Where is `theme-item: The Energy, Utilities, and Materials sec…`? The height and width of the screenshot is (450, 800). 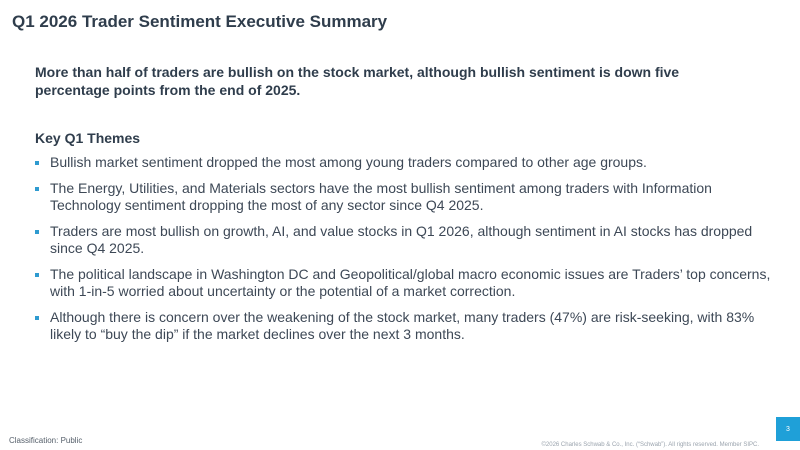
theme-item: The Energy, Utilities, and Materials sec… is located at coordinates (405, 197).